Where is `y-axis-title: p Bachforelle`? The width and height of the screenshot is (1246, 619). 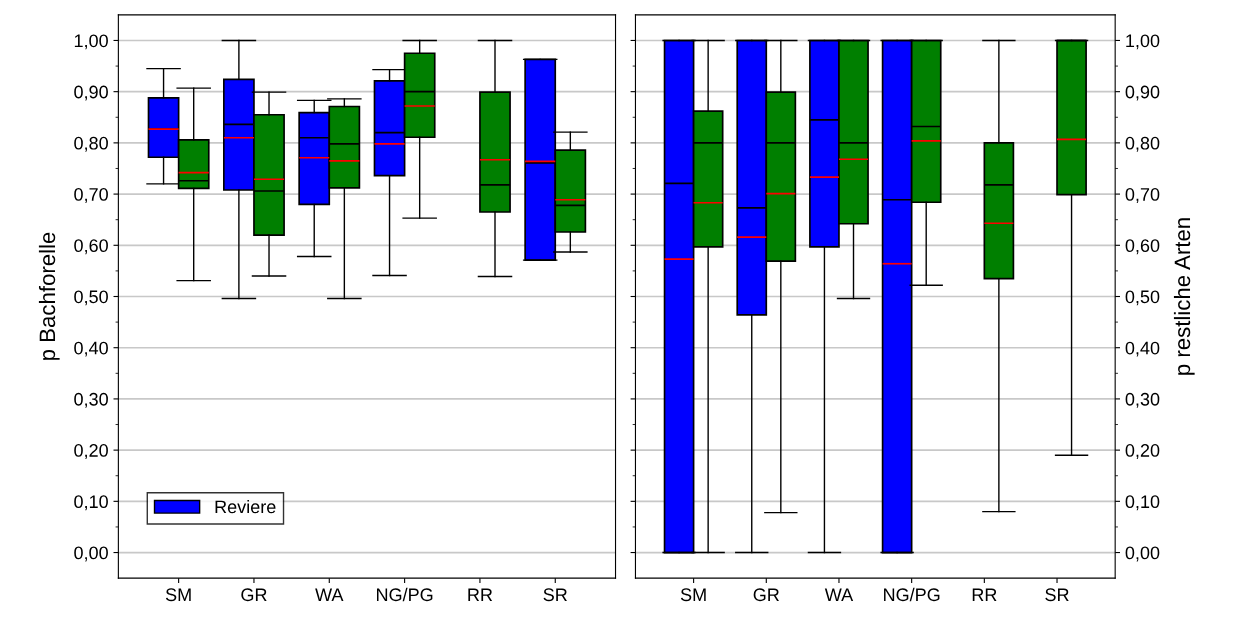 y-axis-title: p Bachforelle is located at coordinates (49, 296).